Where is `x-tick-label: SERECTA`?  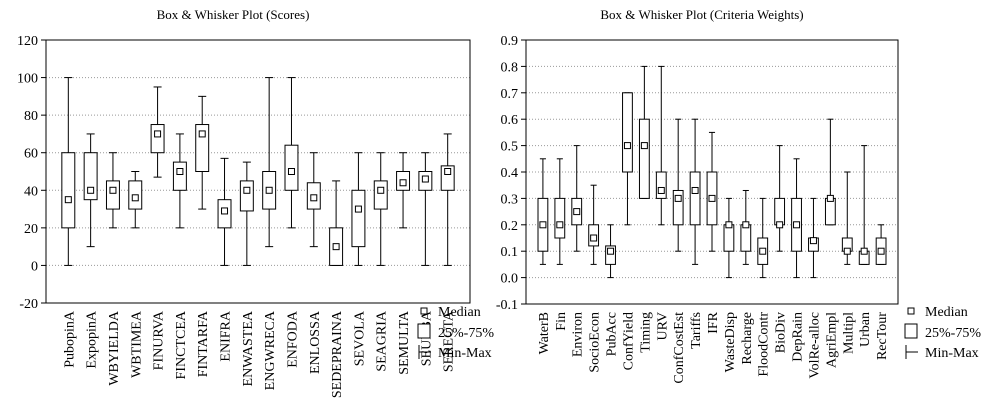 x-tick-label: SERECTA is located at coordinates (449, 341).